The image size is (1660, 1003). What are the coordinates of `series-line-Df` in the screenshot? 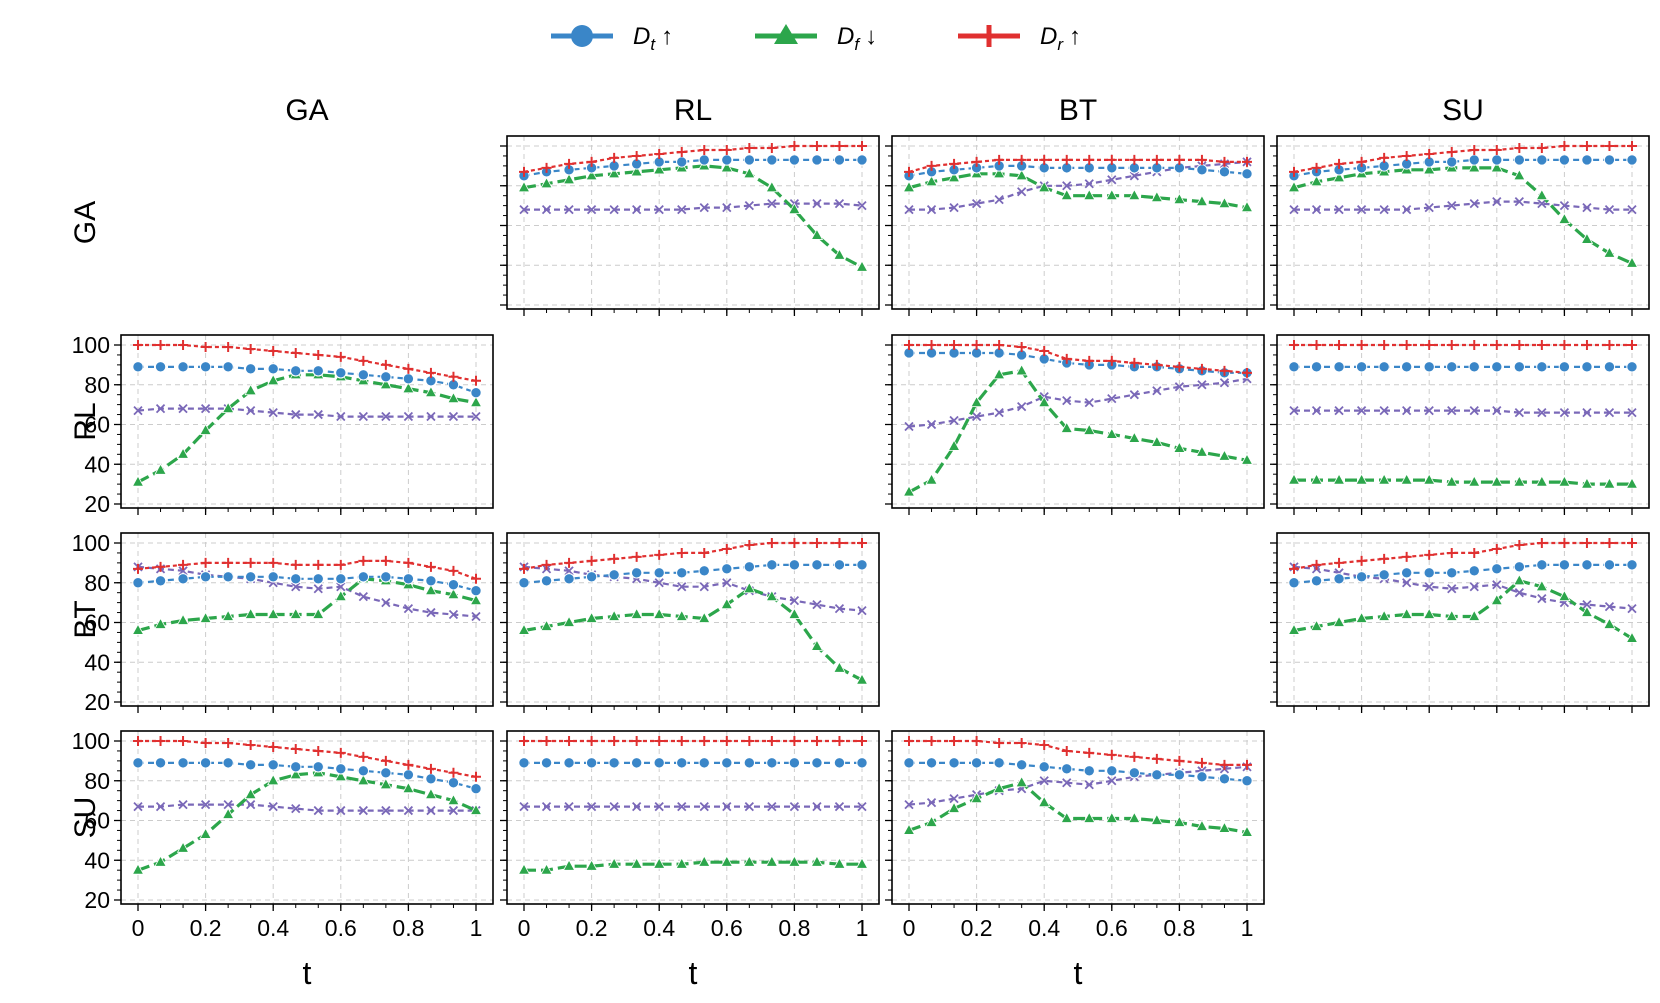 It's located at (307, 428).